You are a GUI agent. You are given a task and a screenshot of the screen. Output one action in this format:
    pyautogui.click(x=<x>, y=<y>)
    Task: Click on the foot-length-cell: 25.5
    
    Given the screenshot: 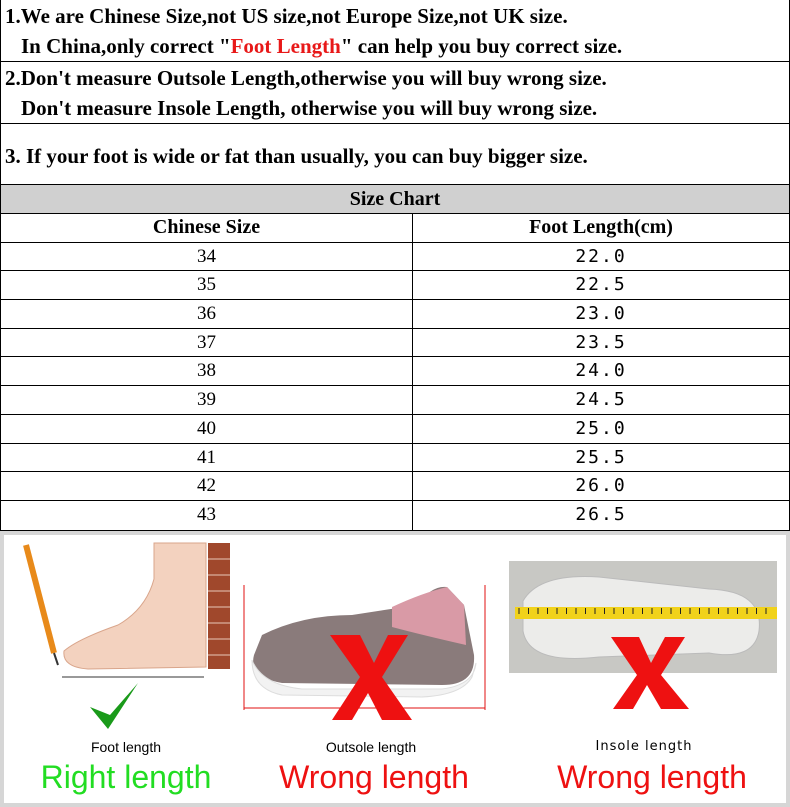 What is the action you would take?
    pyautogui.click(x=601, y=457)
    